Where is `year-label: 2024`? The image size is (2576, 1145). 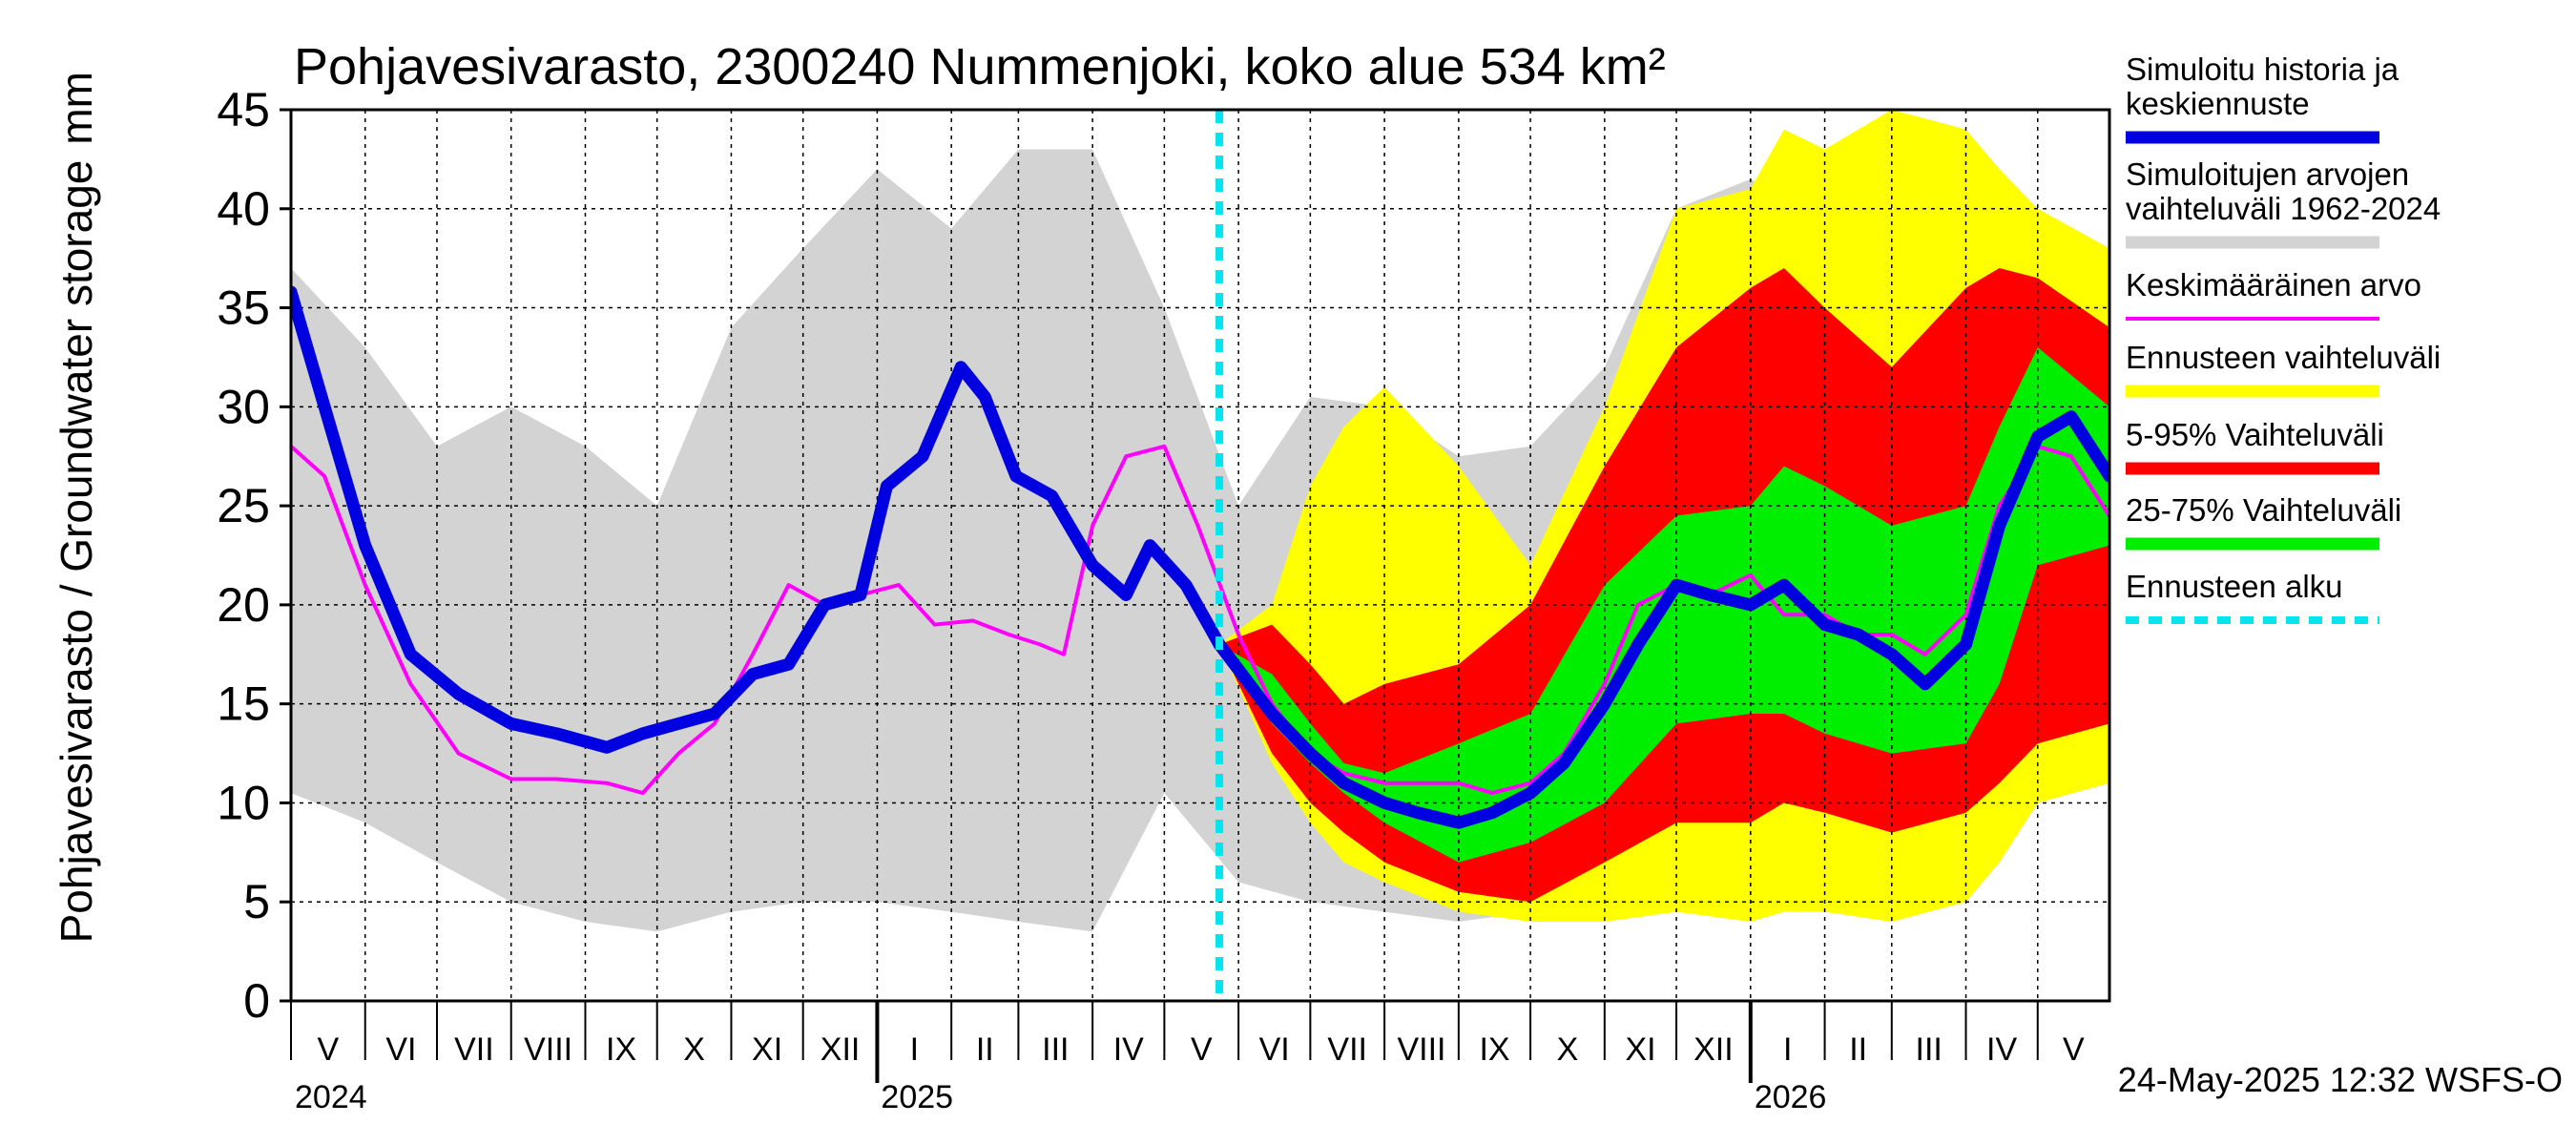
year-label: 2024 is located at coordinates (331, 1097).